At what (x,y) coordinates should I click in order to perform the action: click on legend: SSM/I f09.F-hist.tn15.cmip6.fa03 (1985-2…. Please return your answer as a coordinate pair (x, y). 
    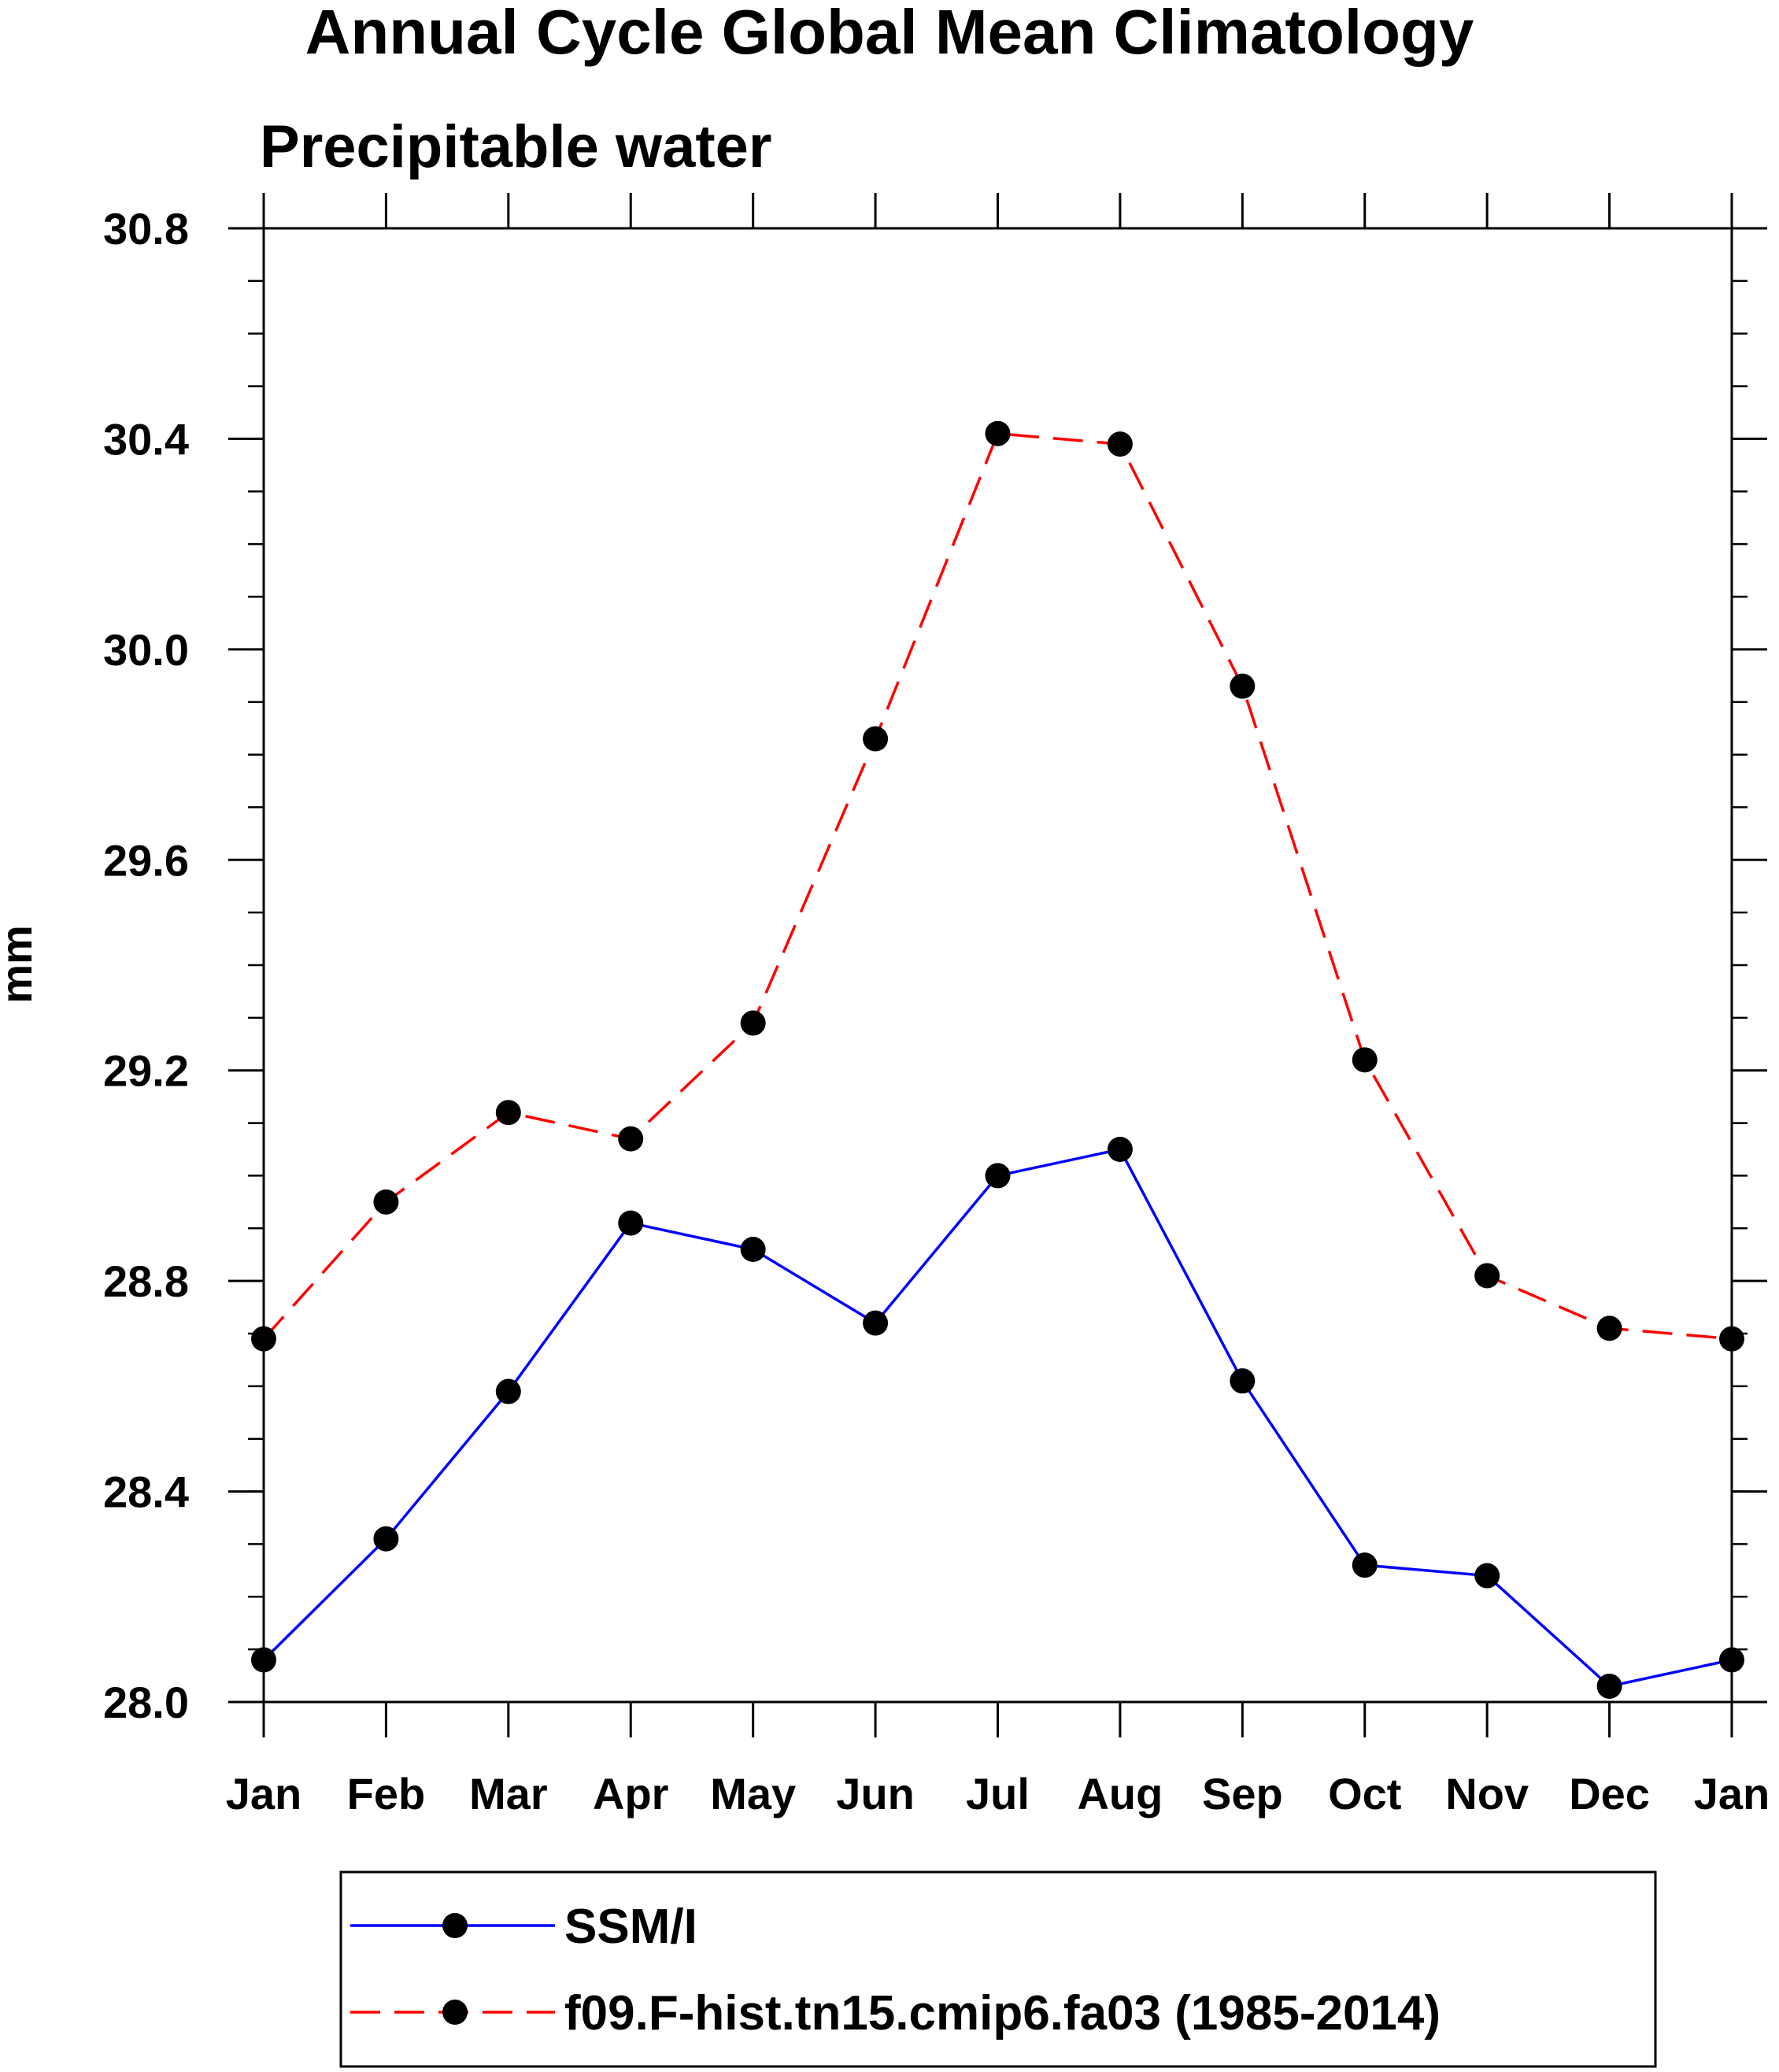
    Looking at the image, I should click on (998, 1969).